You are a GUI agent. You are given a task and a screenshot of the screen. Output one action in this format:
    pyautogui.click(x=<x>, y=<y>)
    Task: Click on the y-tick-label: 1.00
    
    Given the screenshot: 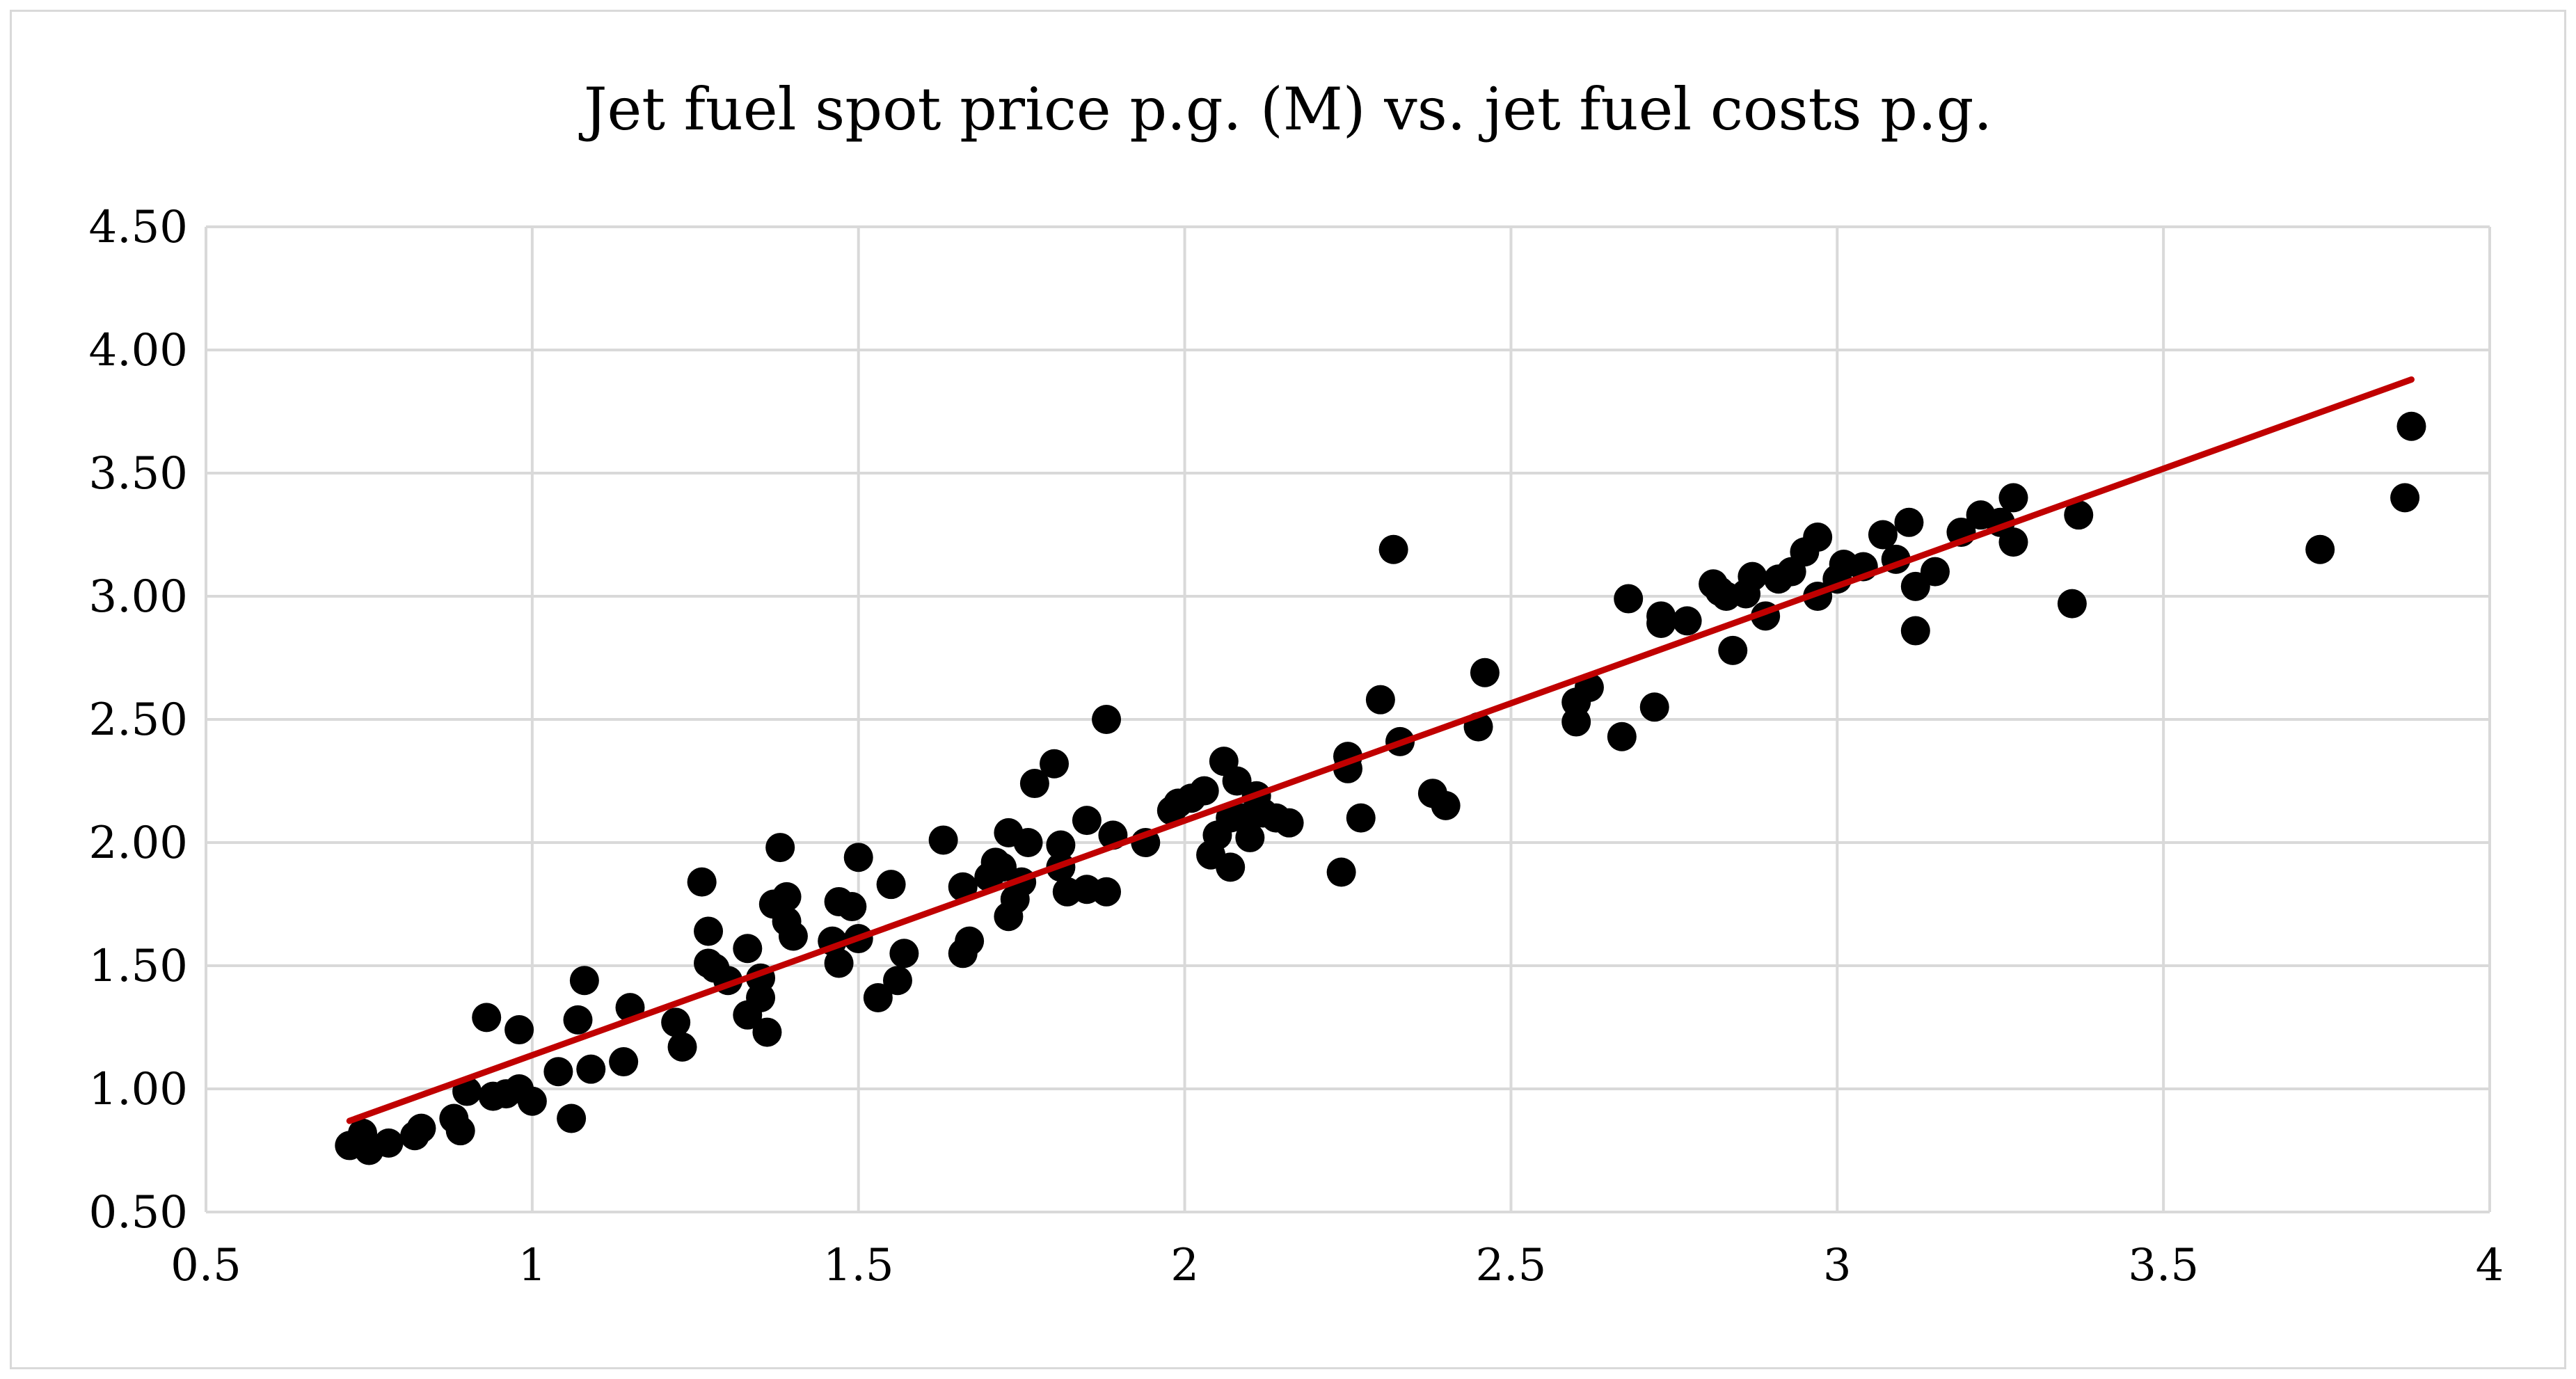 What is the action you would take?
    pyautogui.click(x=139, y=1089)
    